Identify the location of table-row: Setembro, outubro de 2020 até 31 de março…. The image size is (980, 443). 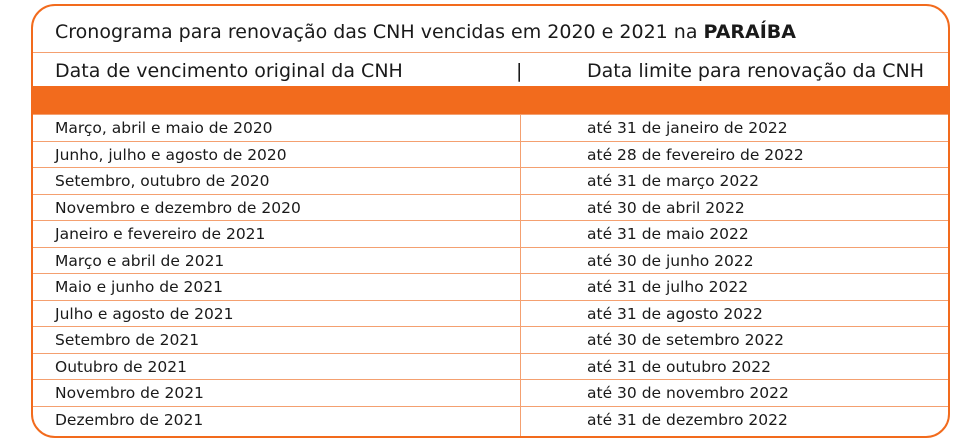
(490, 180).